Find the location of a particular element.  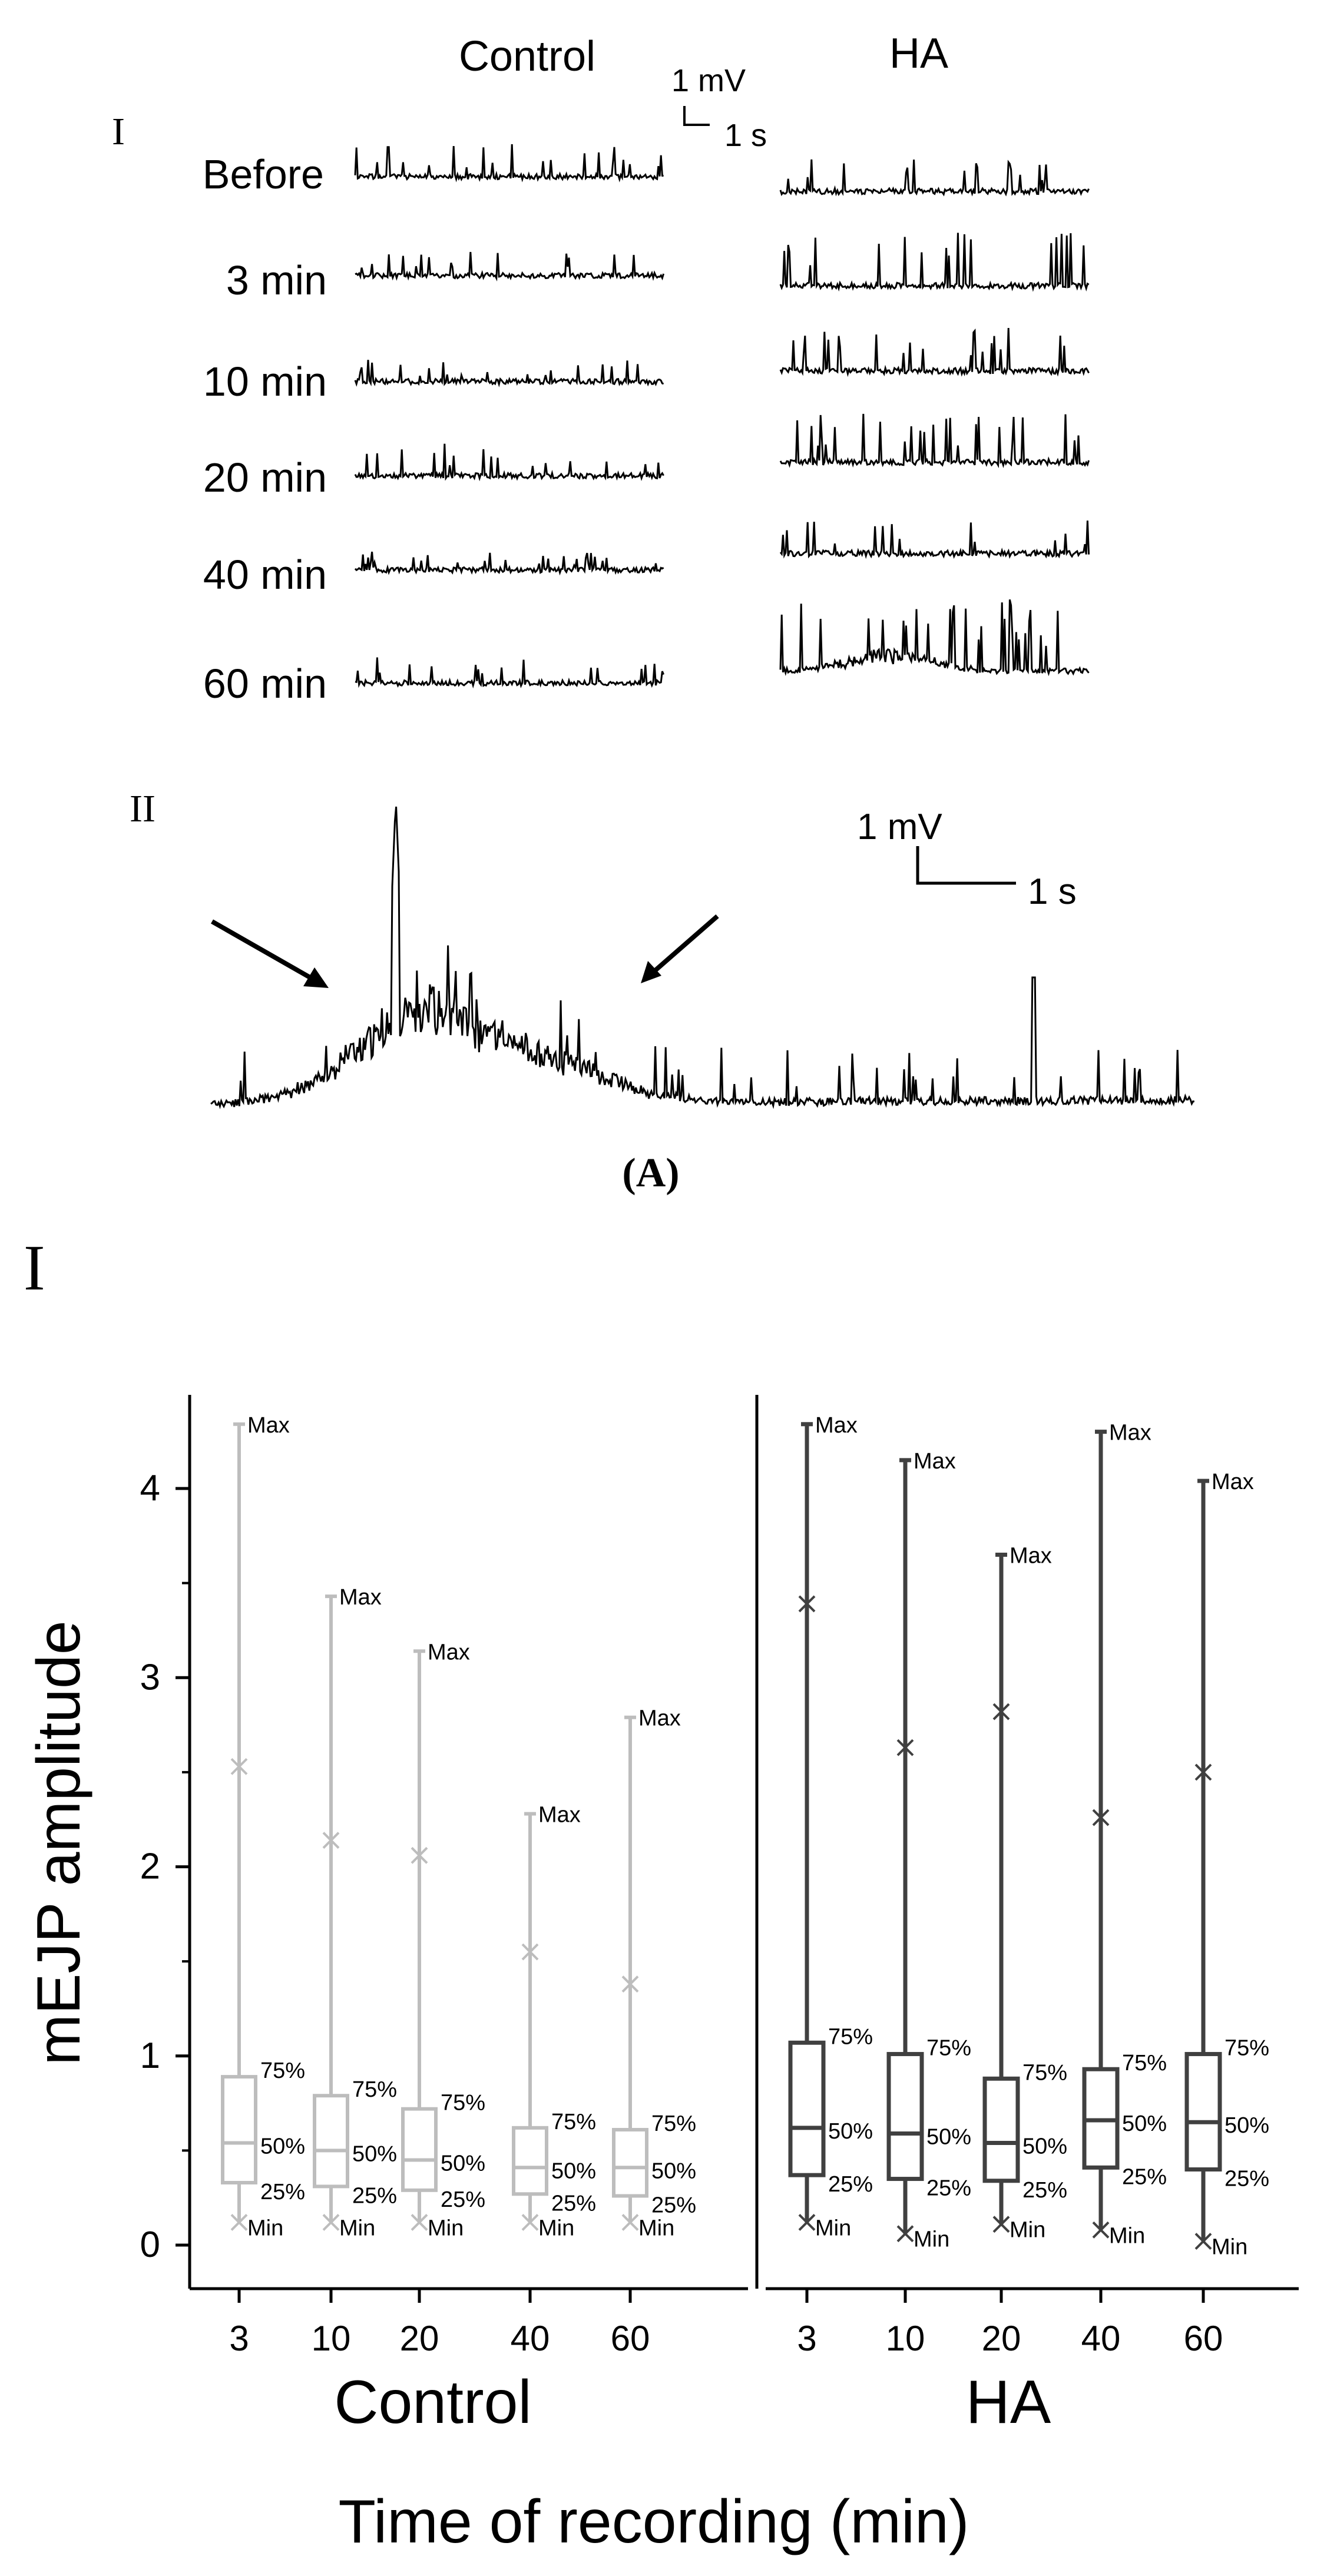

row-label-10min: 10 min is located at coordinates (265, 382).